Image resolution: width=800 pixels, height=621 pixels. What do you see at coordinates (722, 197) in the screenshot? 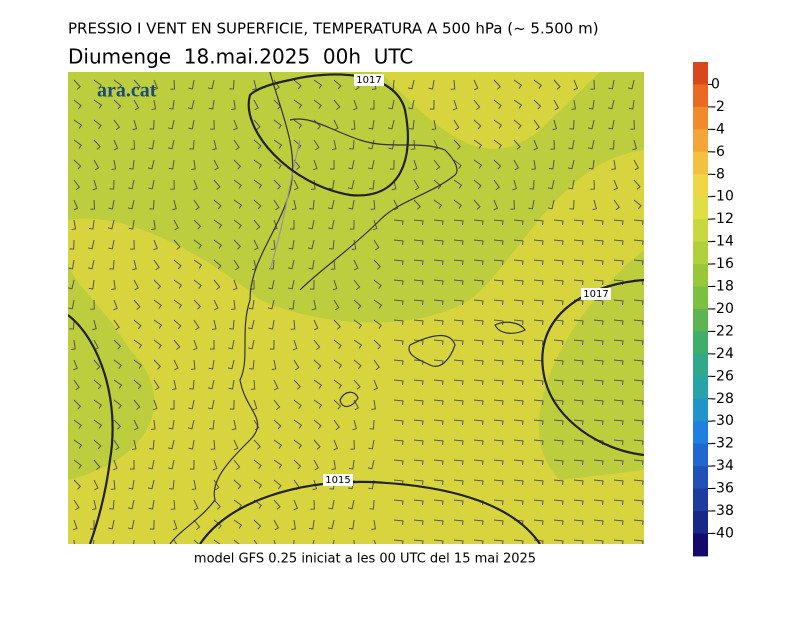
I see `colorbar-label: -10` at bounding box center [722, 197].